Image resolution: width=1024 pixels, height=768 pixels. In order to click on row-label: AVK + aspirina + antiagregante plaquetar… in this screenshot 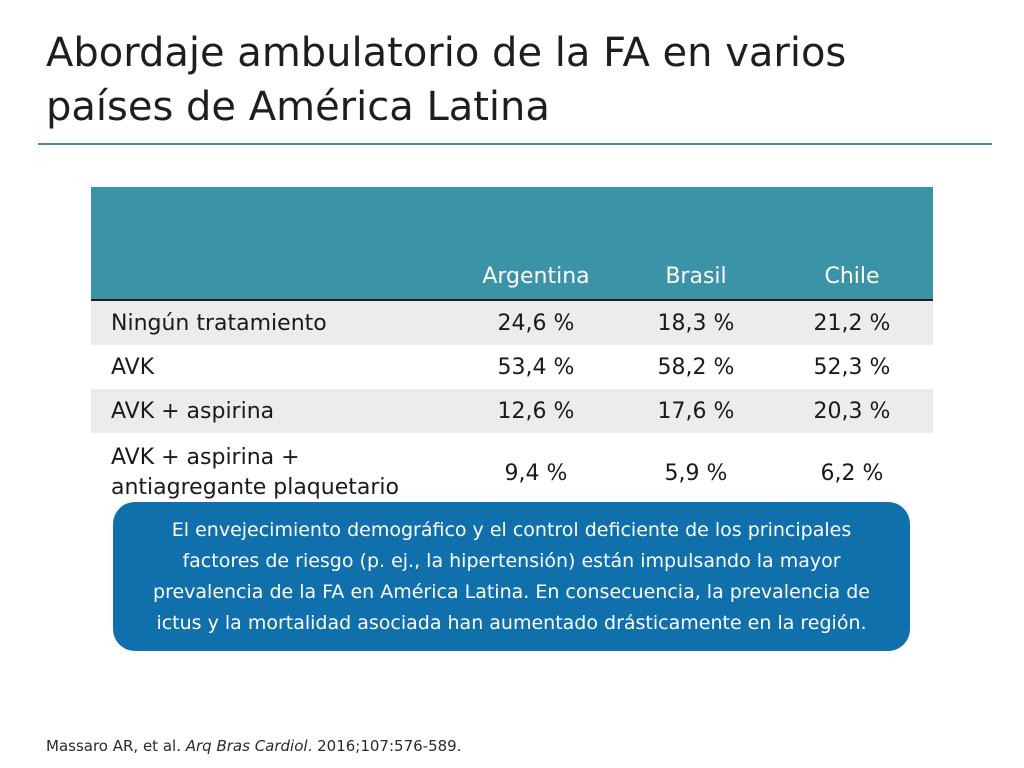, I will do `click(271, 473)`.